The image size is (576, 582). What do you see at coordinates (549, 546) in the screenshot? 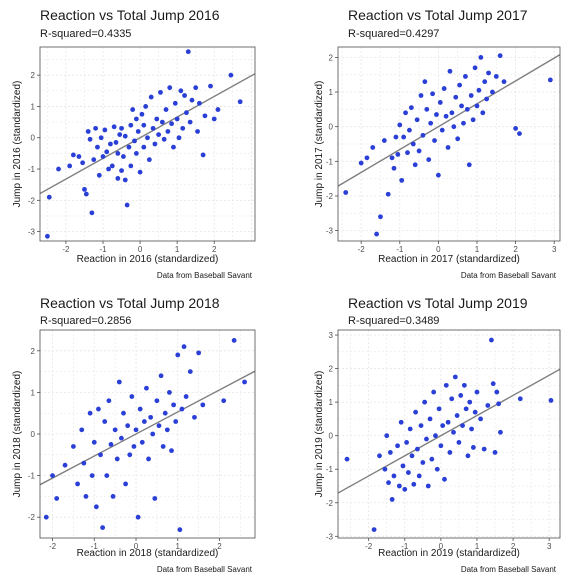
I see `x-tick-label: 3` at bounding box center [549, 546].